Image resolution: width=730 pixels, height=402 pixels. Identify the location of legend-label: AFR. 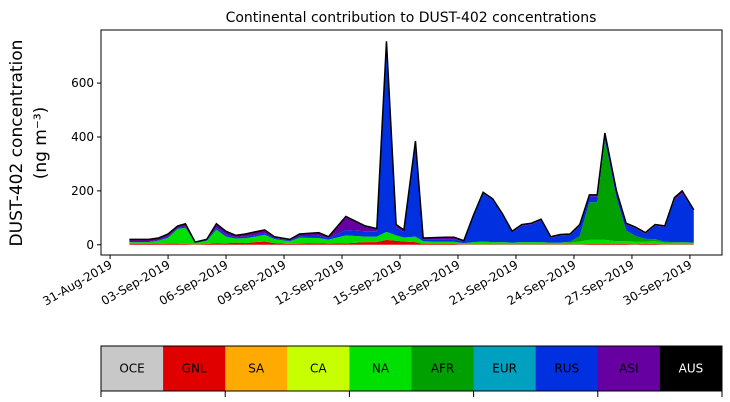
(442, 369).